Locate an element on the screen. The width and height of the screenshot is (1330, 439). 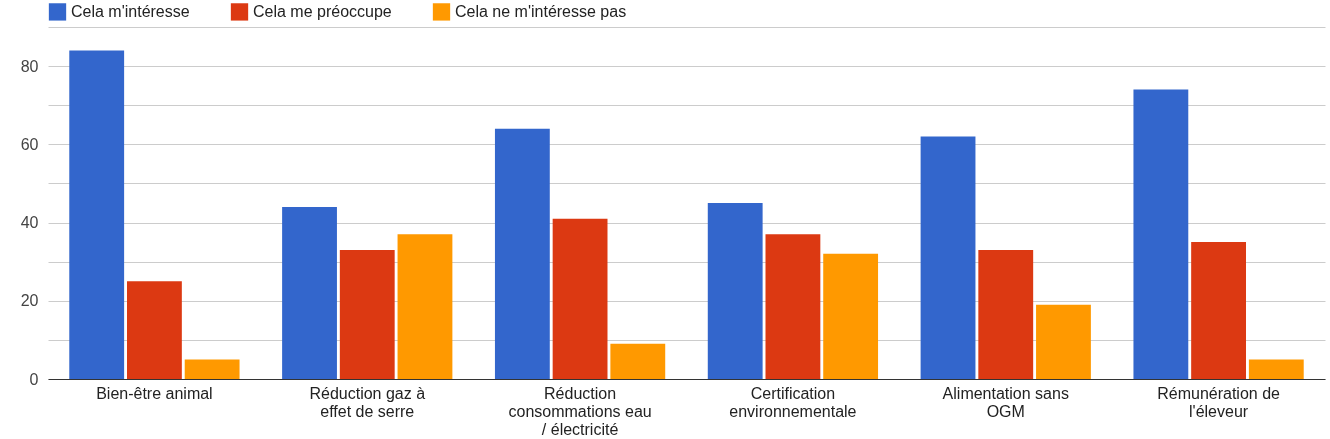
x-tick-label: Certification environnementale is located at coordinates (793, 402).